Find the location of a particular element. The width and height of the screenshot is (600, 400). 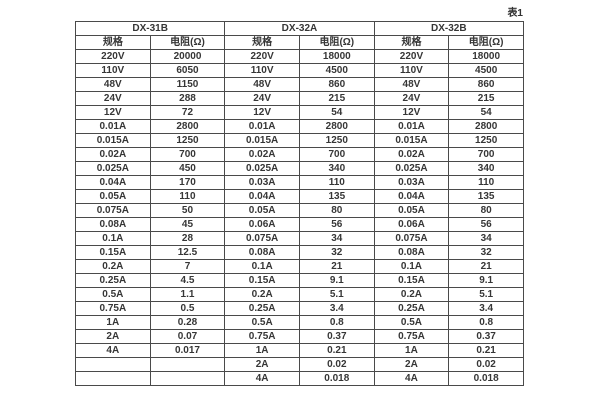

table-row: 4A 0.017 1A 0.21 1A 0.21 is located at coordinates (299, 350).